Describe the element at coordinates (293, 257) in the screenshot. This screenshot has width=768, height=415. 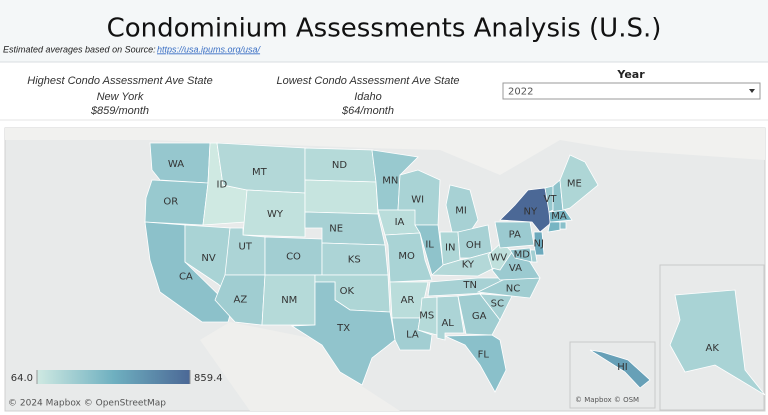
I see `state-label: CO` at that location.